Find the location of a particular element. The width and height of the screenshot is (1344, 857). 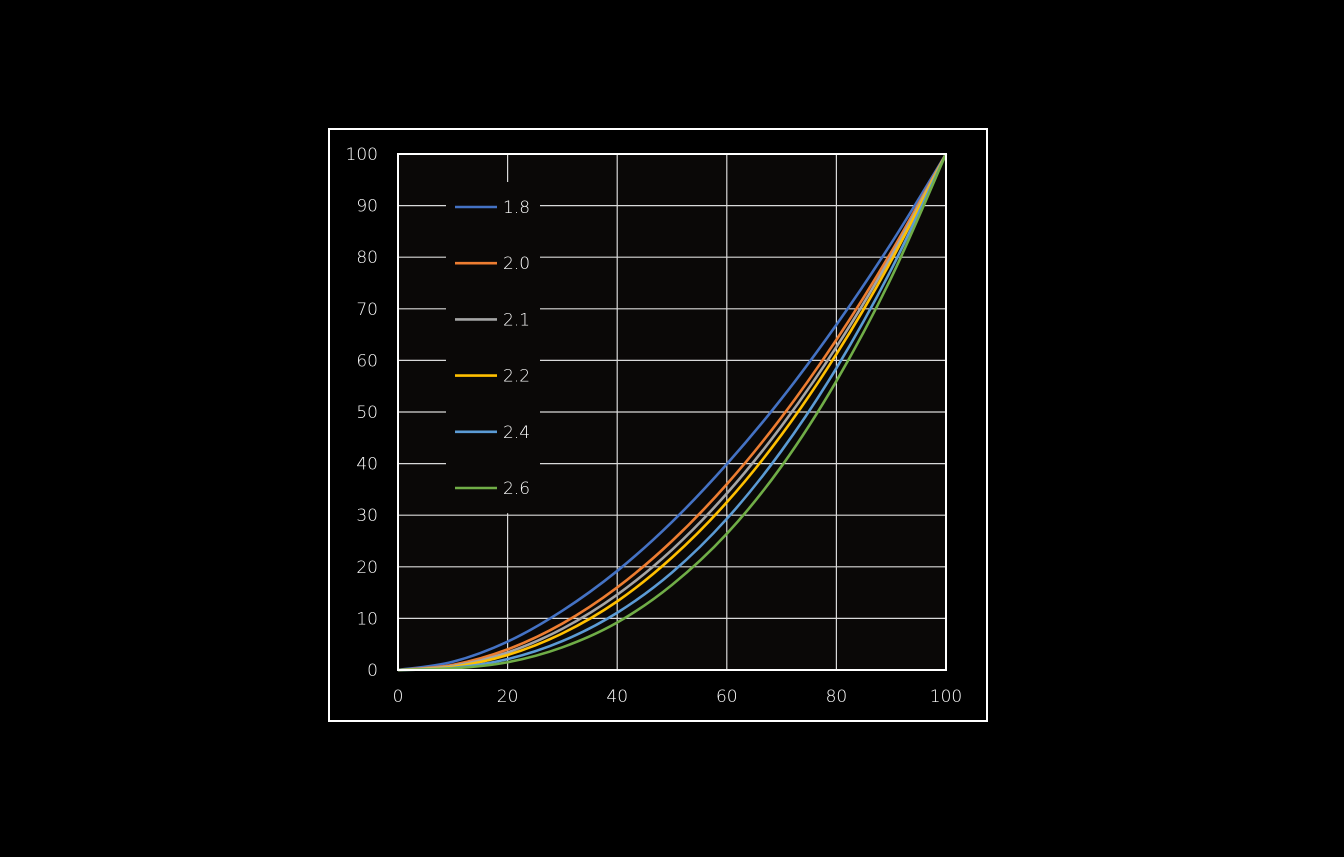

legend-label-2.2: 2.2 is located at coordinates (516, 377).